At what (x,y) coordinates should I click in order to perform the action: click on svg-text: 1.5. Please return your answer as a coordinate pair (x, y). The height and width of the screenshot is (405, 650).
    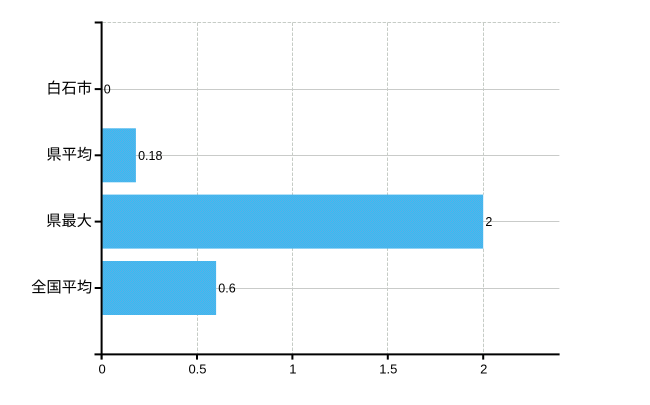
    Looking at the image, I should click on (388, 368).